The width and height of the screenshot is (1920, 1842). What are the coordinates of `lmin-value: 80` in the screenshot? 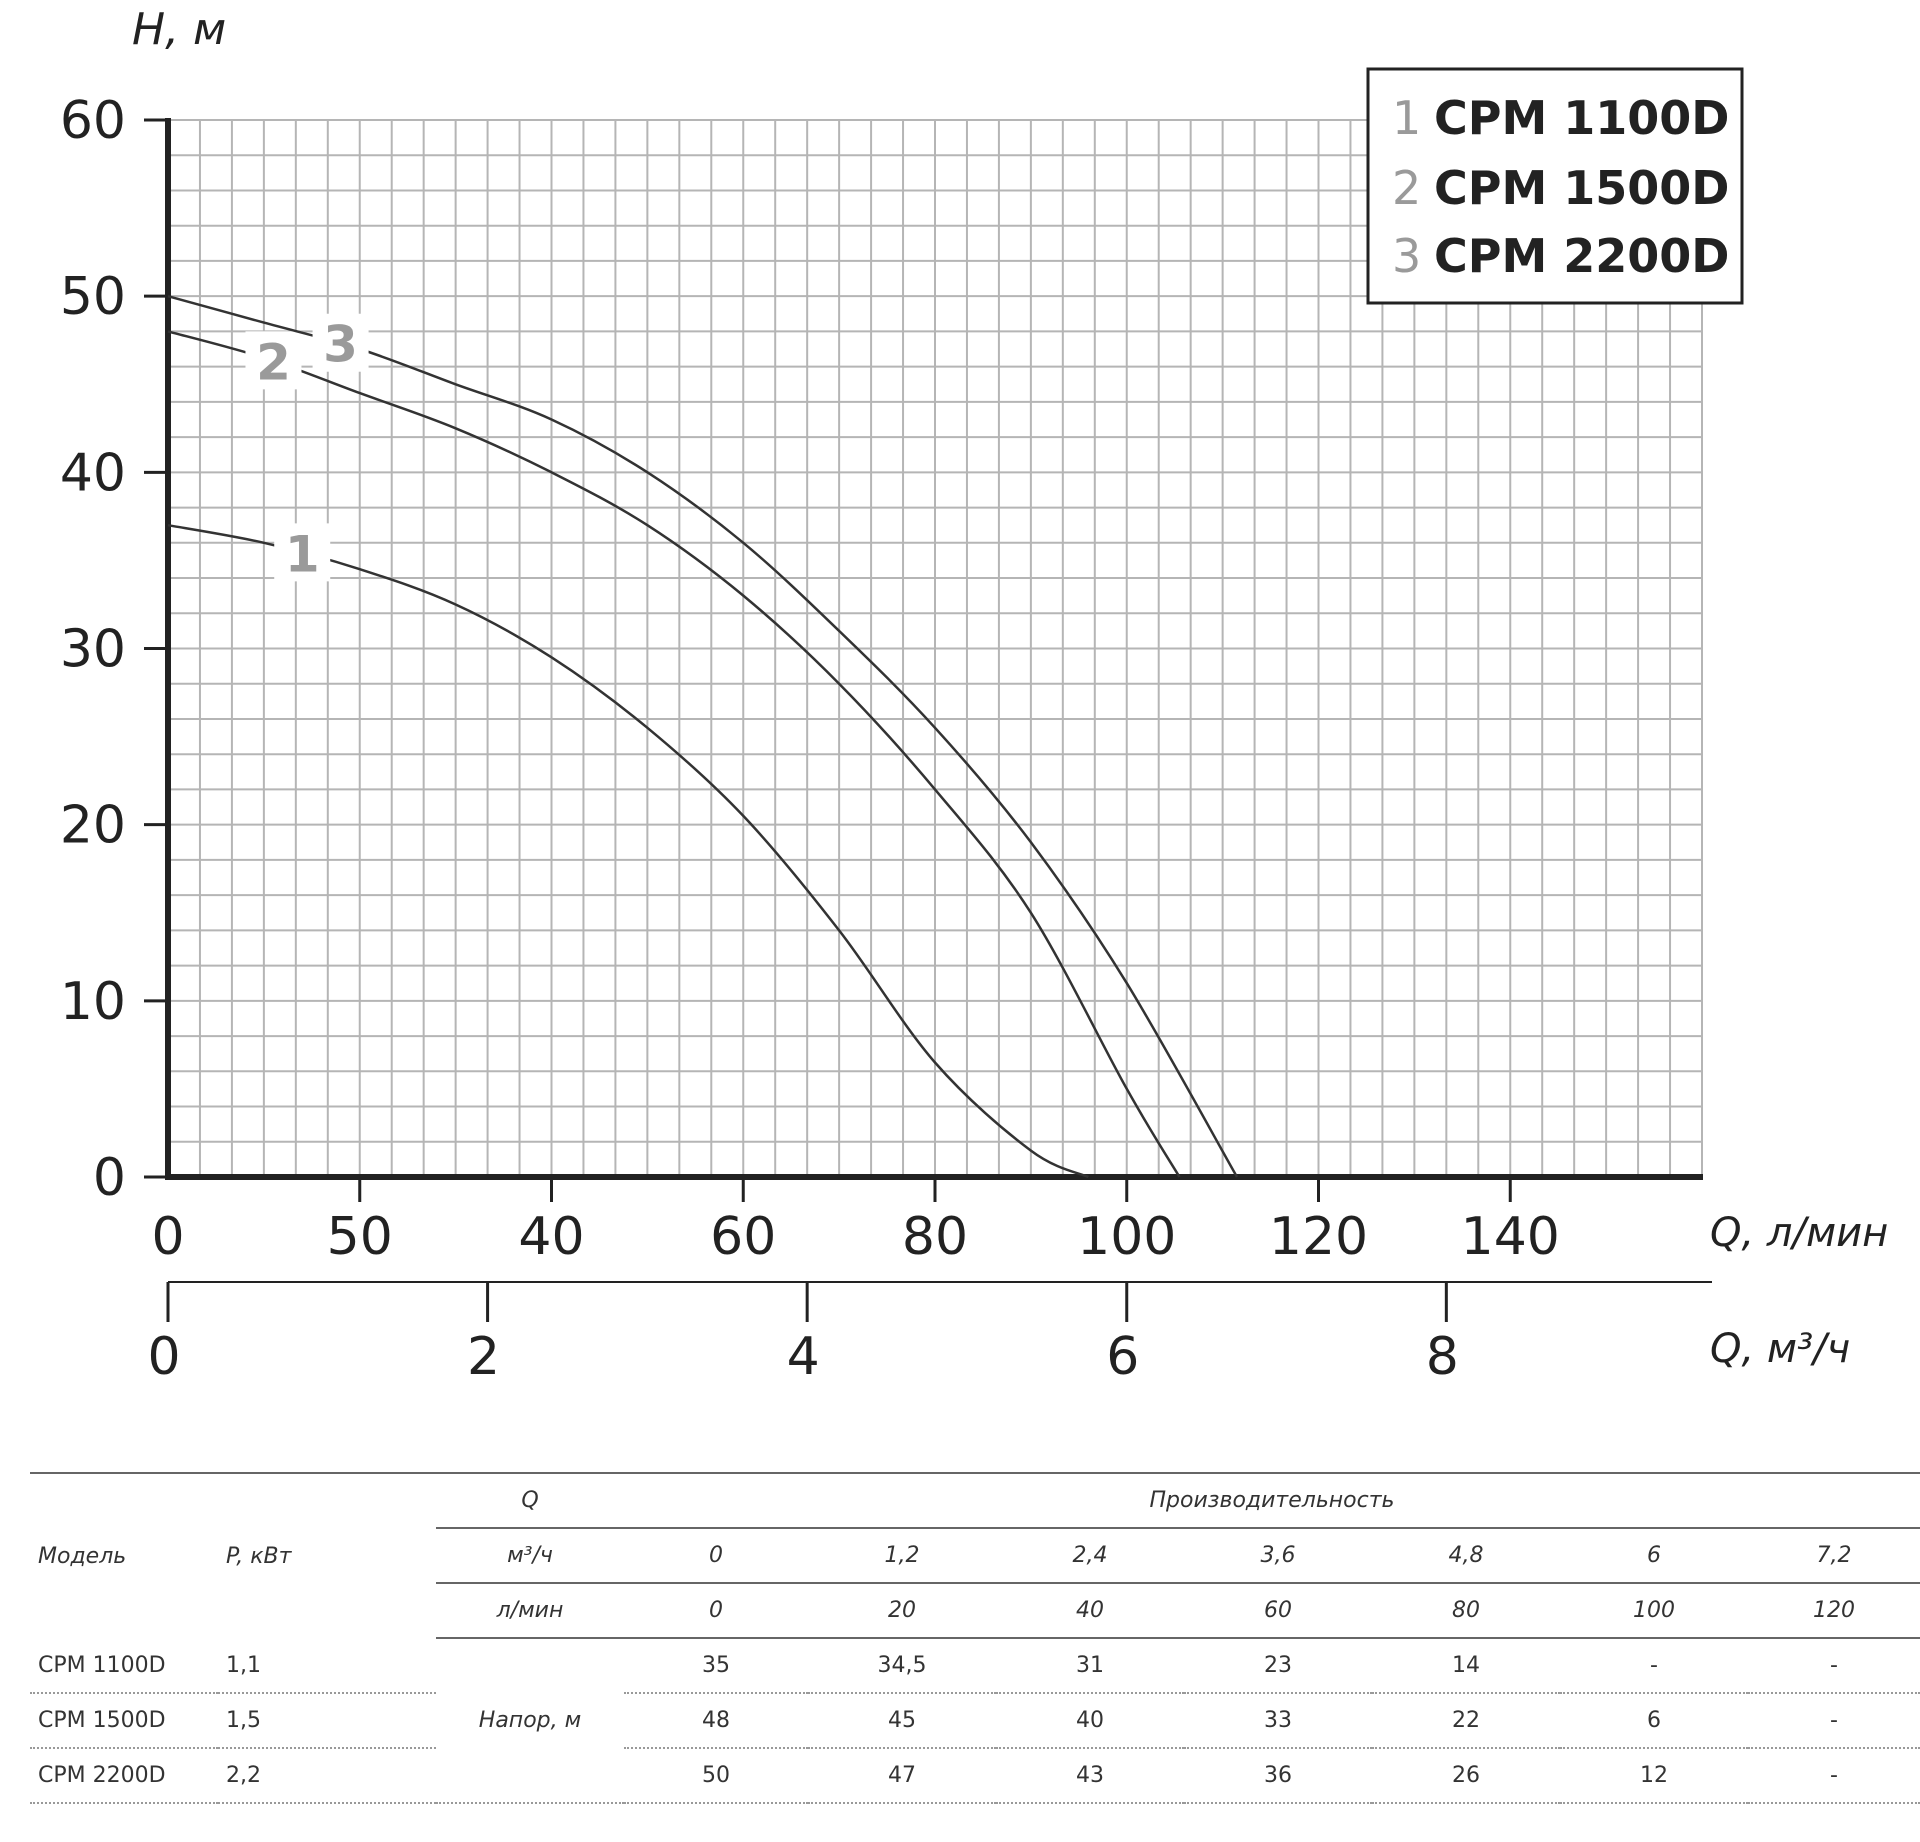 It's located at (1466, 1611).